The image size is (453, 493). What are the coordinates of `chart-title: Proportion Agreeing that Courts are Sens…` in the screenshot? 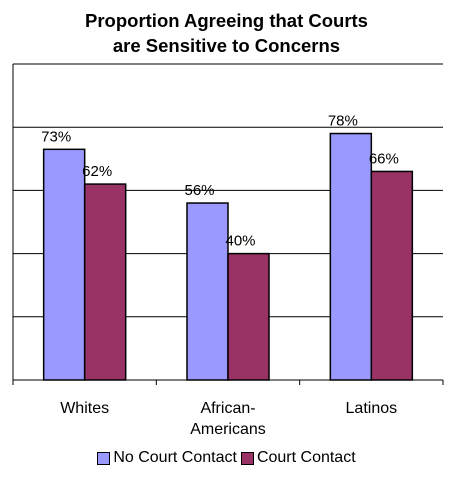 It's located at (226, 33).